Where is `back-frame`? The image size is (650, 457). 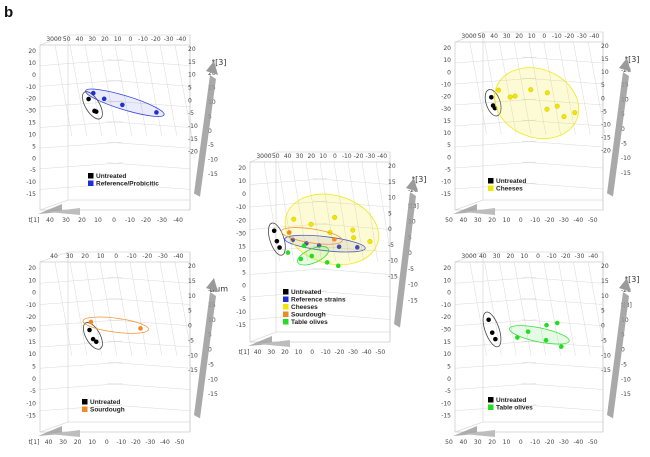 back-frame is located at coordinates (129, 337).